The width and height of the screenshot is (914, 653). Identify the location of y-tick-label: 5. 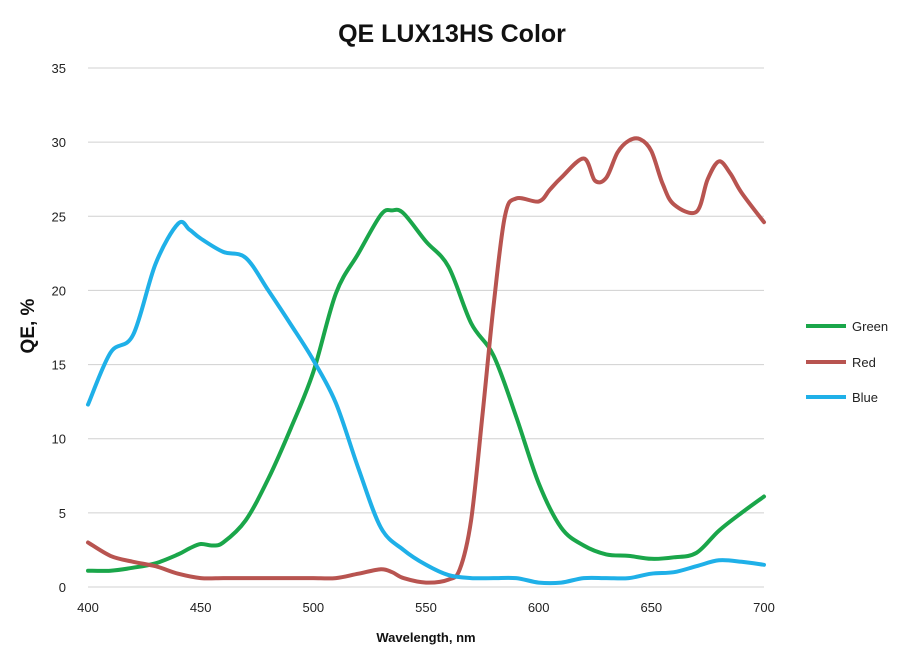
(62, 513).